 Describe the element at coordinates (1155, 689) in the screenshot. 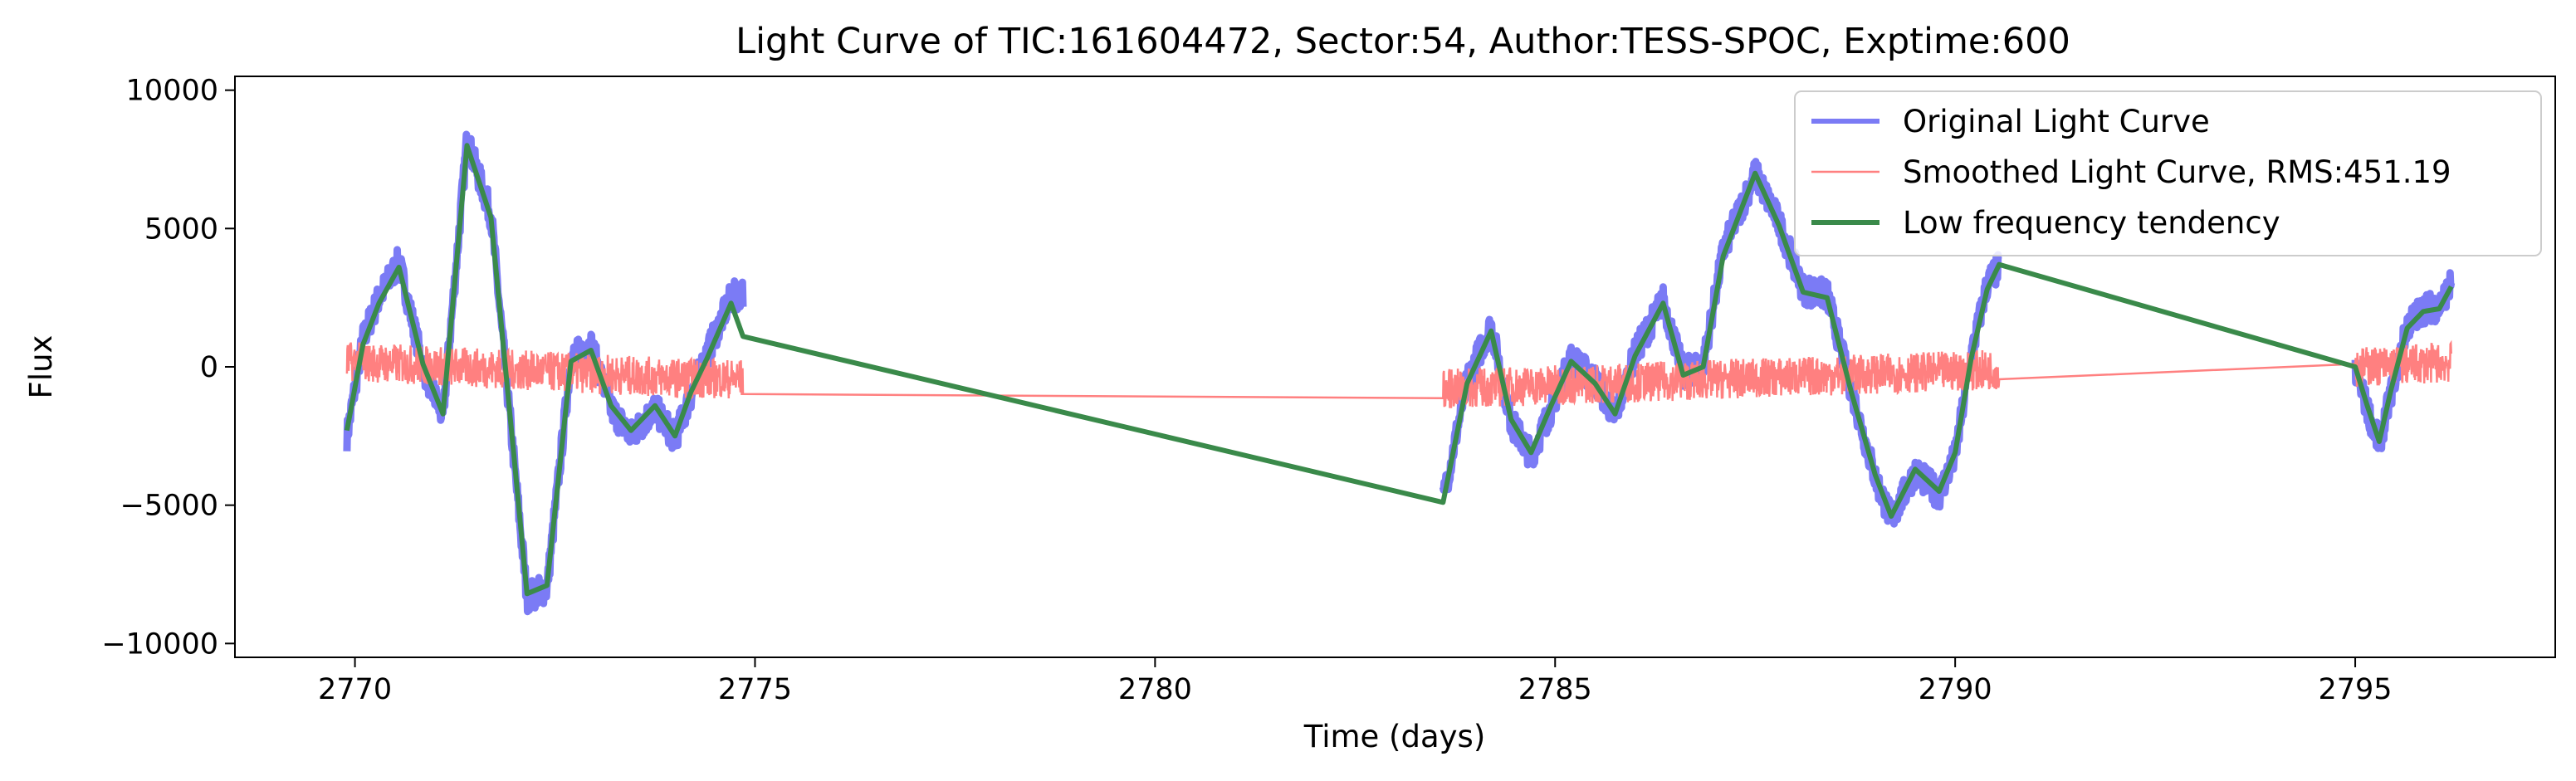

I see `x-tick-label: 2780` at that location.